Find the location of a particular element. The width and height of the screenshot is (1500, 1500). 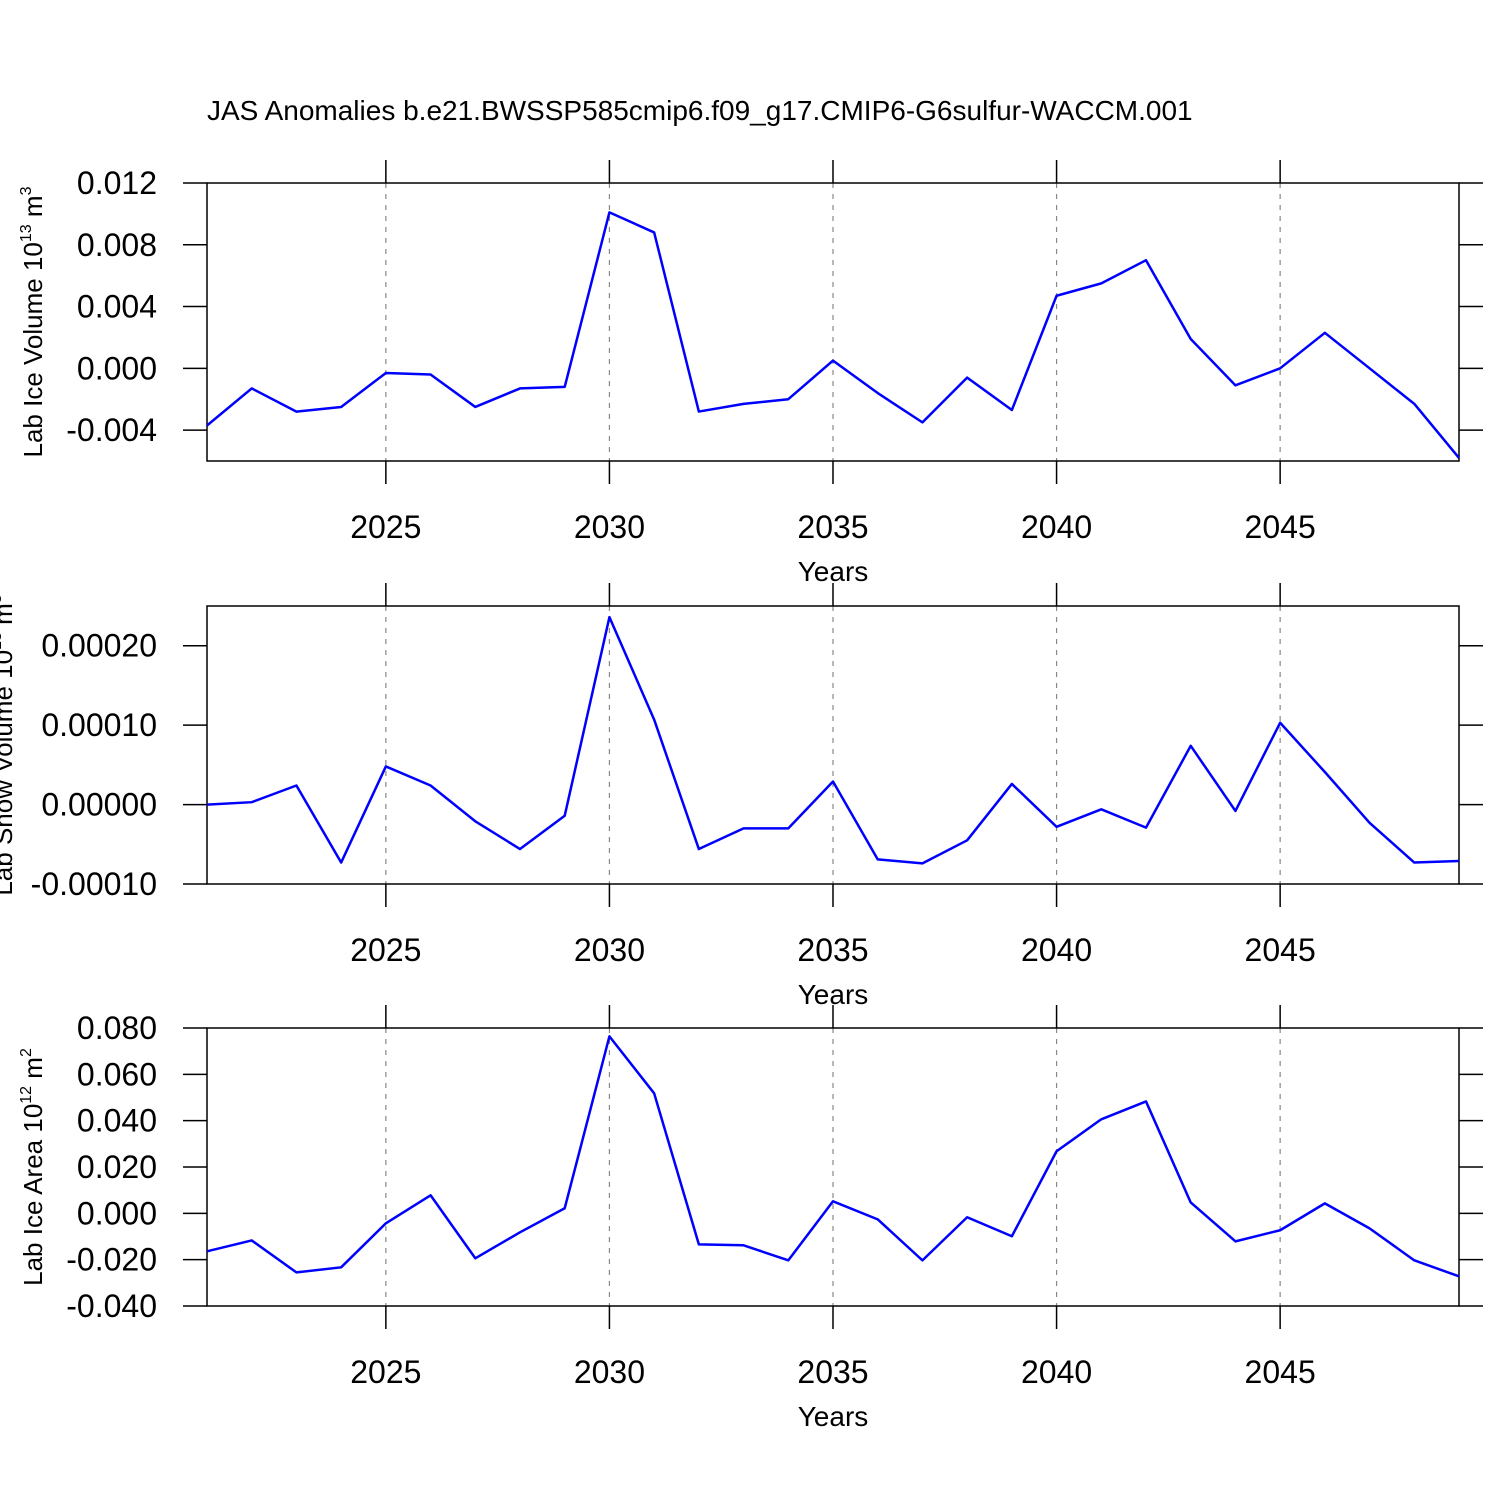

y-tick-label: -0.004 is located at coordinates (111, 430).